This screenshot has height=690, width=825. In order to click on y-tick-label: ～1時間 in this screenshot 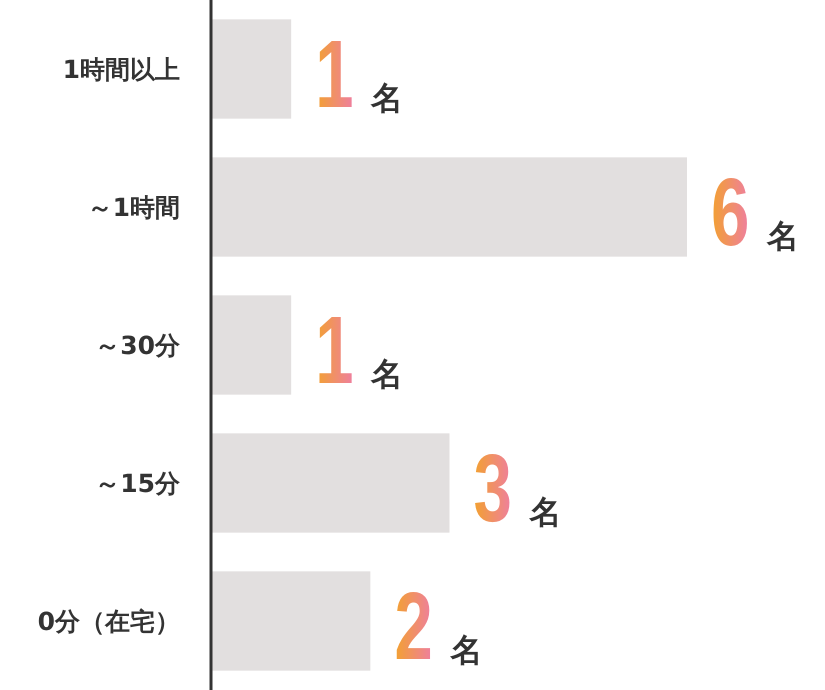, I will do `click(134, 207)`.